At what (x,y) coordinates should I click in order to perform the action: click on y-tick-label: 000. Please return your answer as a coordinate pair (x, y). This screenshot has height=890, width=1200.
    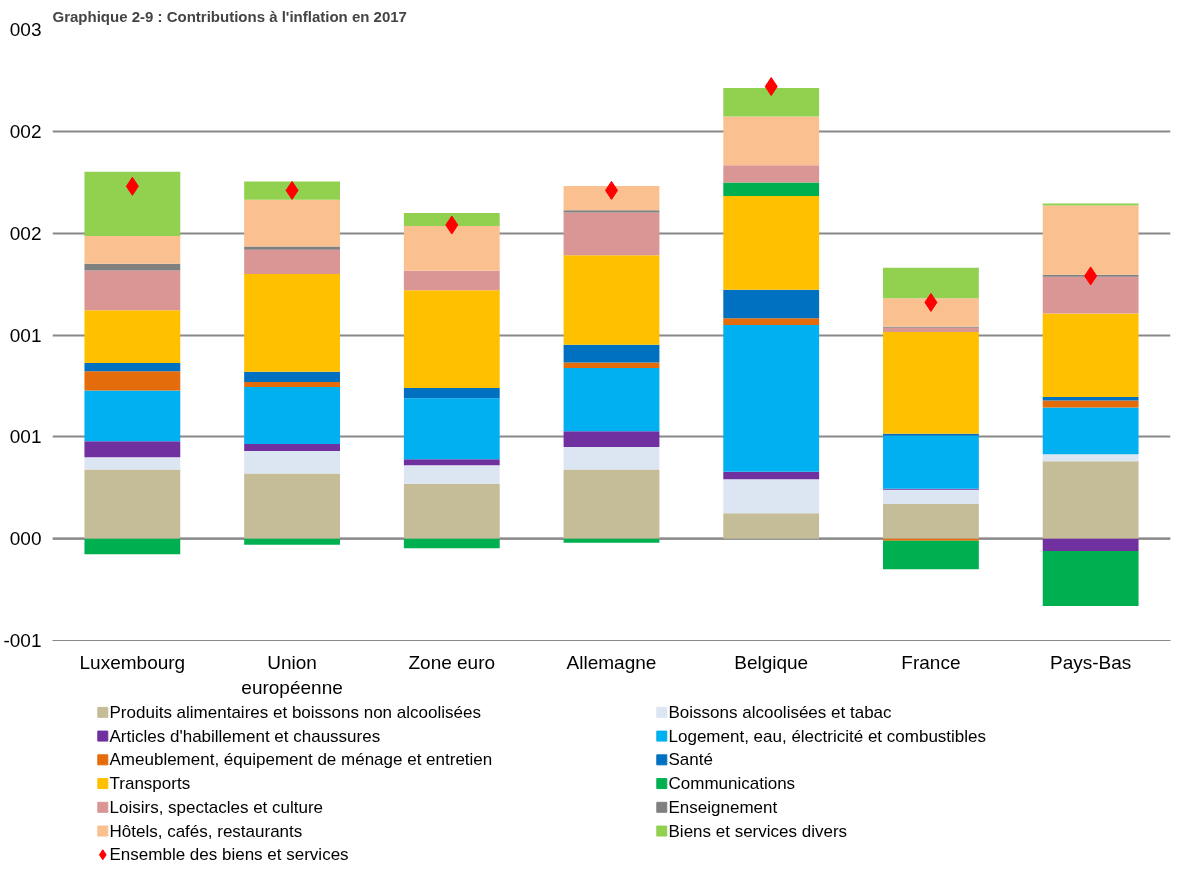
    Looking at the image, I should click on (25, 539).